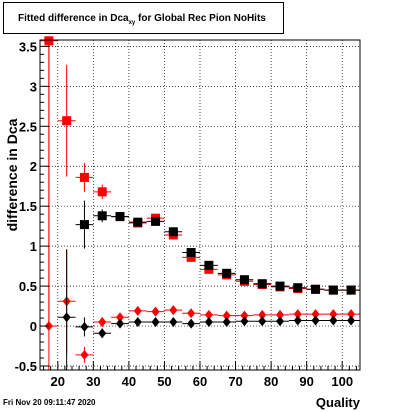 This screenshot has height=412, width=400. I want to click on x-tick-label: 30, so click(93, 381).